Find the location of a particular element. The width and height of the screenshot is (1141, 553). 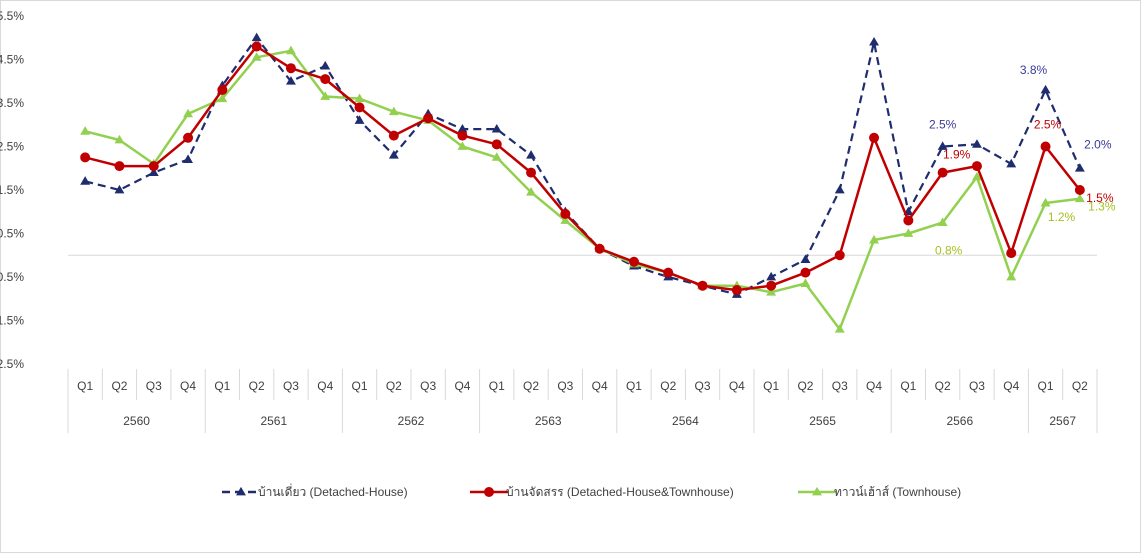

year-label: 2566 is located at coordinates (959, 421).